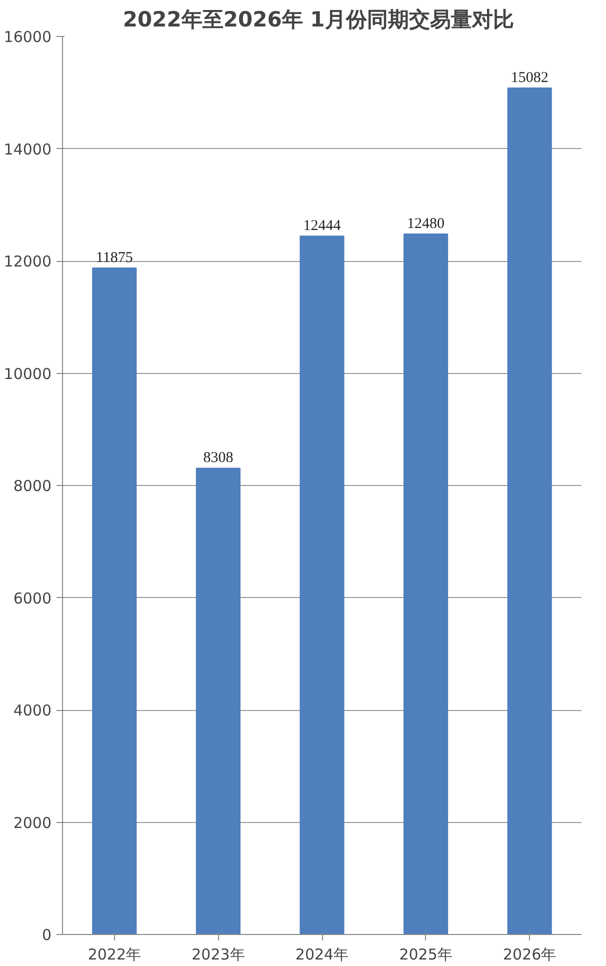  Describe the element at coordinates (32, 823) in the screenshot. I see `y-tick-label: 2000` at that location.